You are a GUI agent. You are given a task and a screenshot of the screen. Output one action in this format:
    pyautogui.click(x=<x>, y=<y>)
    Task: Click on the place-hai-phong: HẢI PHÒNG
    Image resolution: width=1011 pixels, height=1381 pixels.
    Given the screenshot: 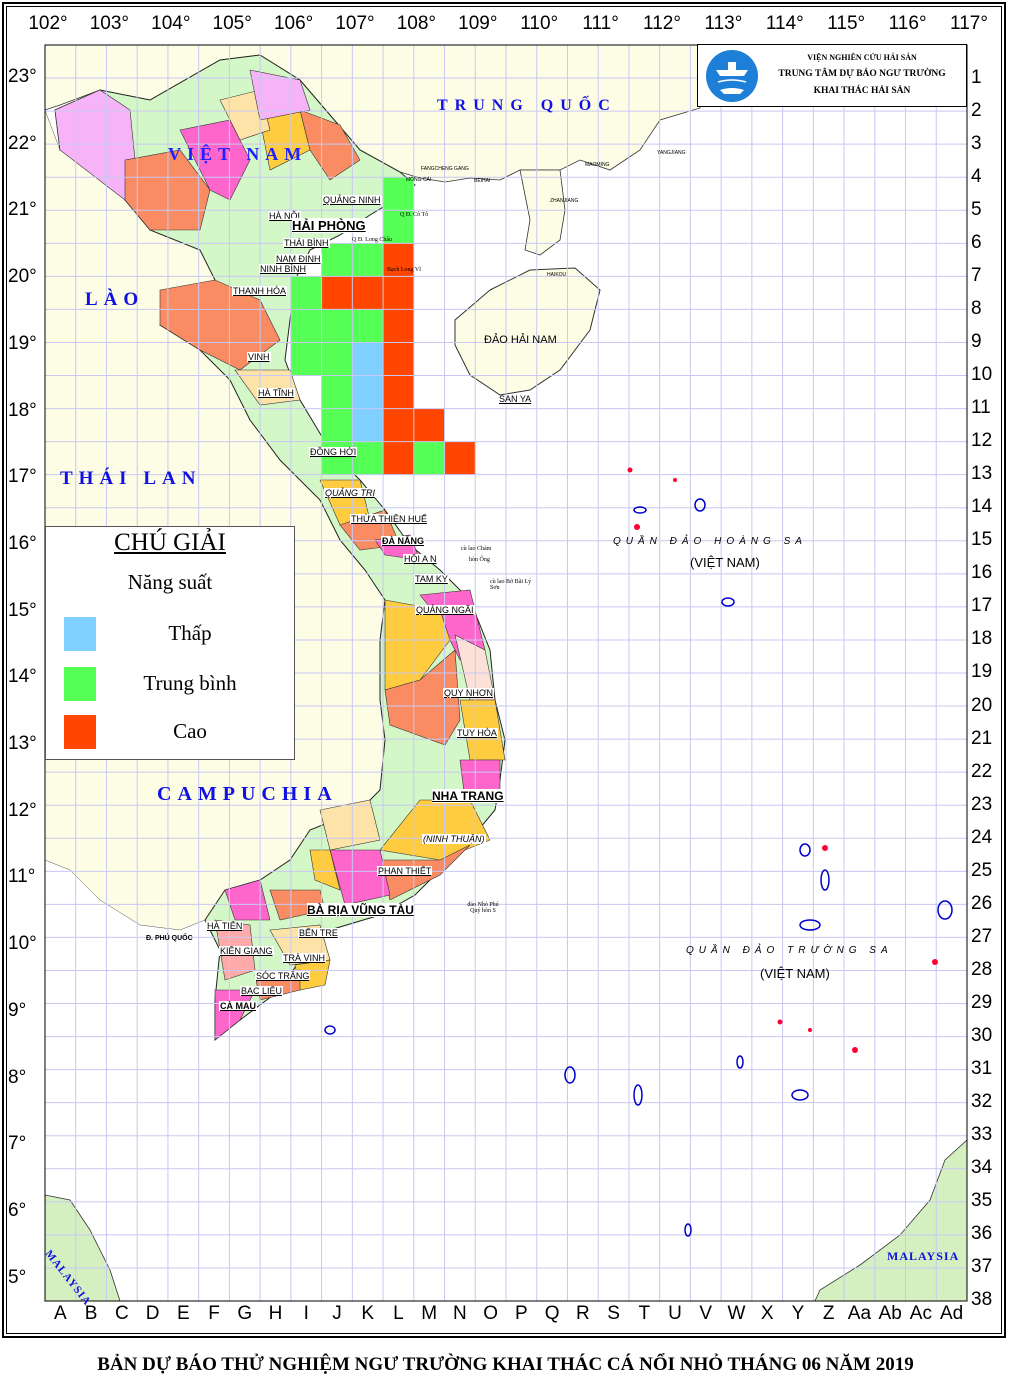 What is the action you would take?
    pyautogui.click(x=329, y=225)
    